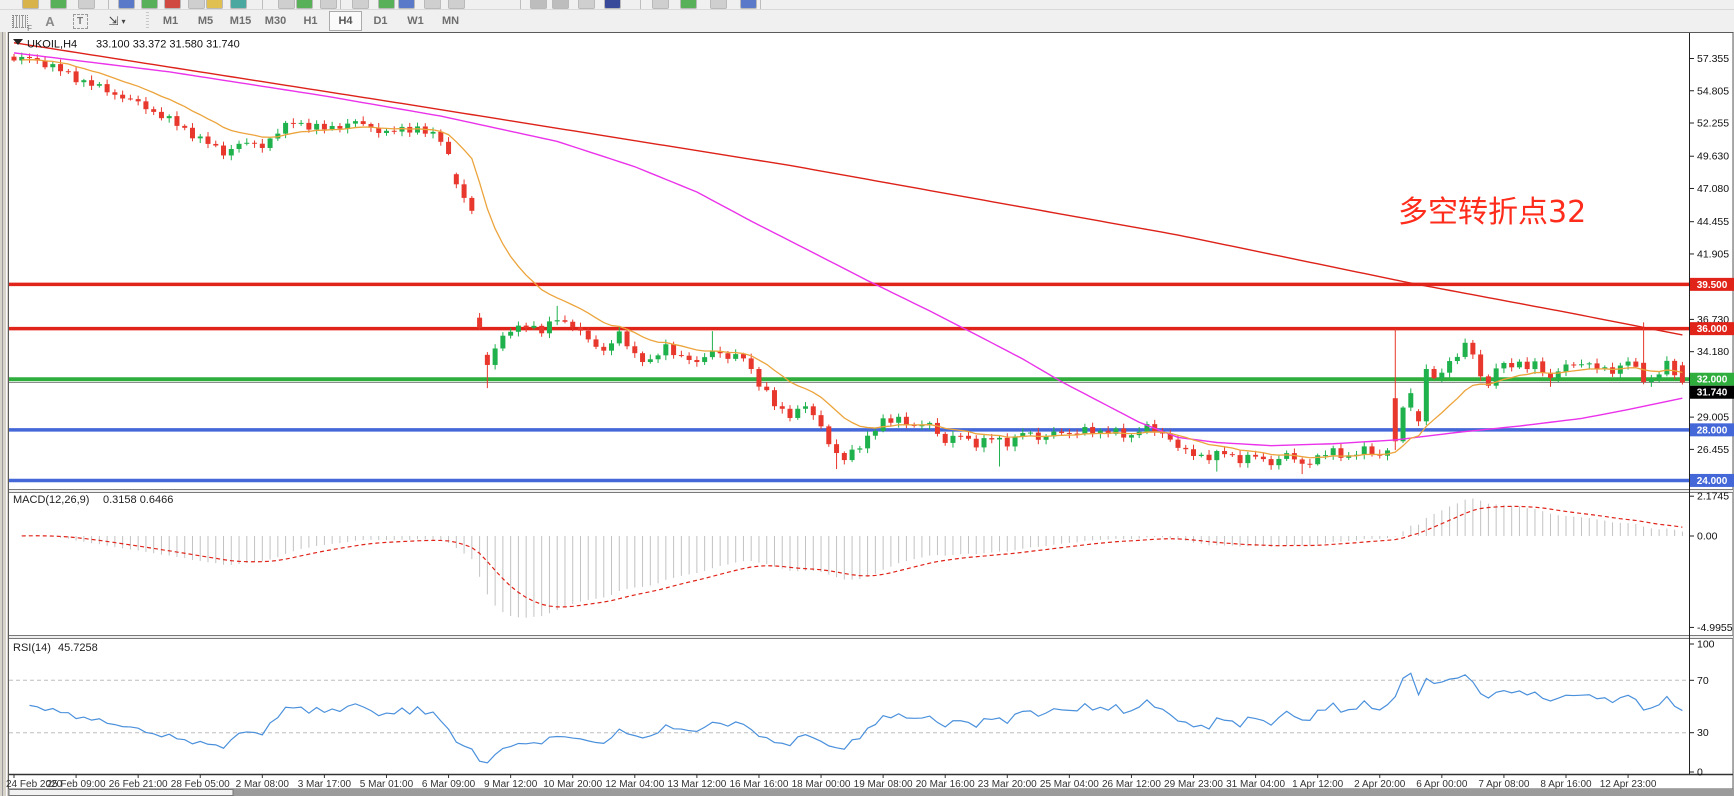 The width and height of the screenshot is (1734, 796). What do you see at coordinates (1492, 212) in the screenshot?
I see `chart-annotation: 多空转折点32` at bounding box center [1492, 212].